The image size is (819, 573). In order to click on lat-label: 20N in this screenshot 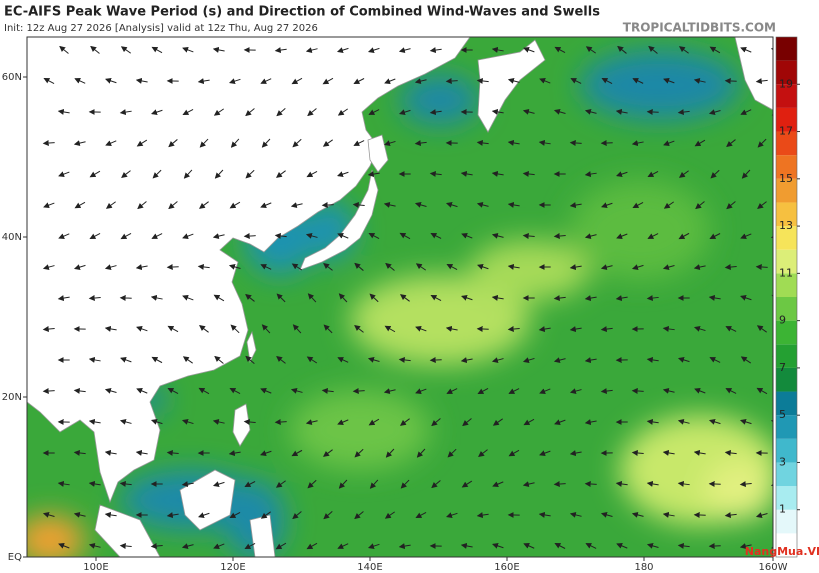, I will do `click(12, 397)`.